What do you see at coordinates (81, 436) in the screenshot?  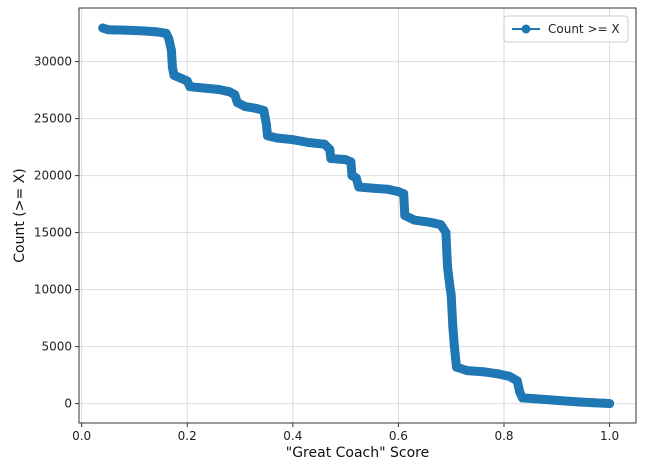 I see `x-tick-label: 0.0` at bounding box center [81, 436].